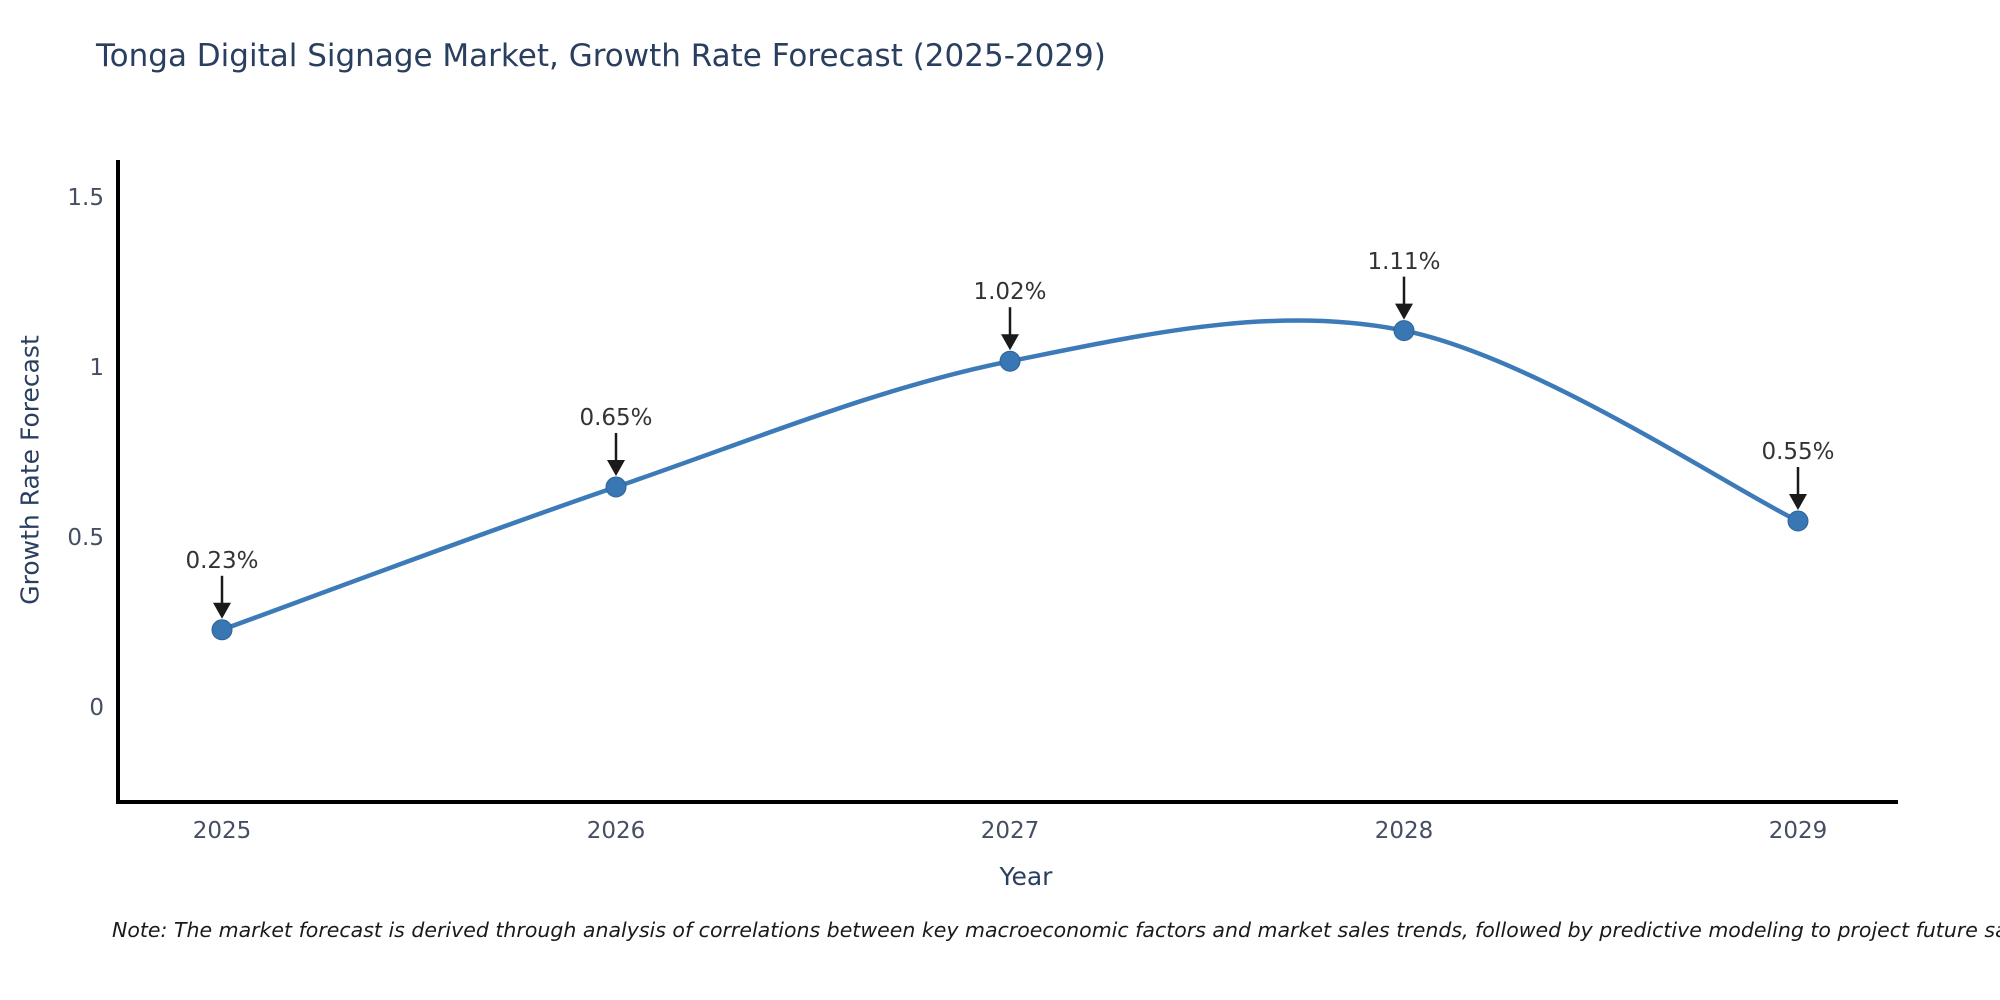  I want to click on y-tick-label: 0.5, so click(85, 538).